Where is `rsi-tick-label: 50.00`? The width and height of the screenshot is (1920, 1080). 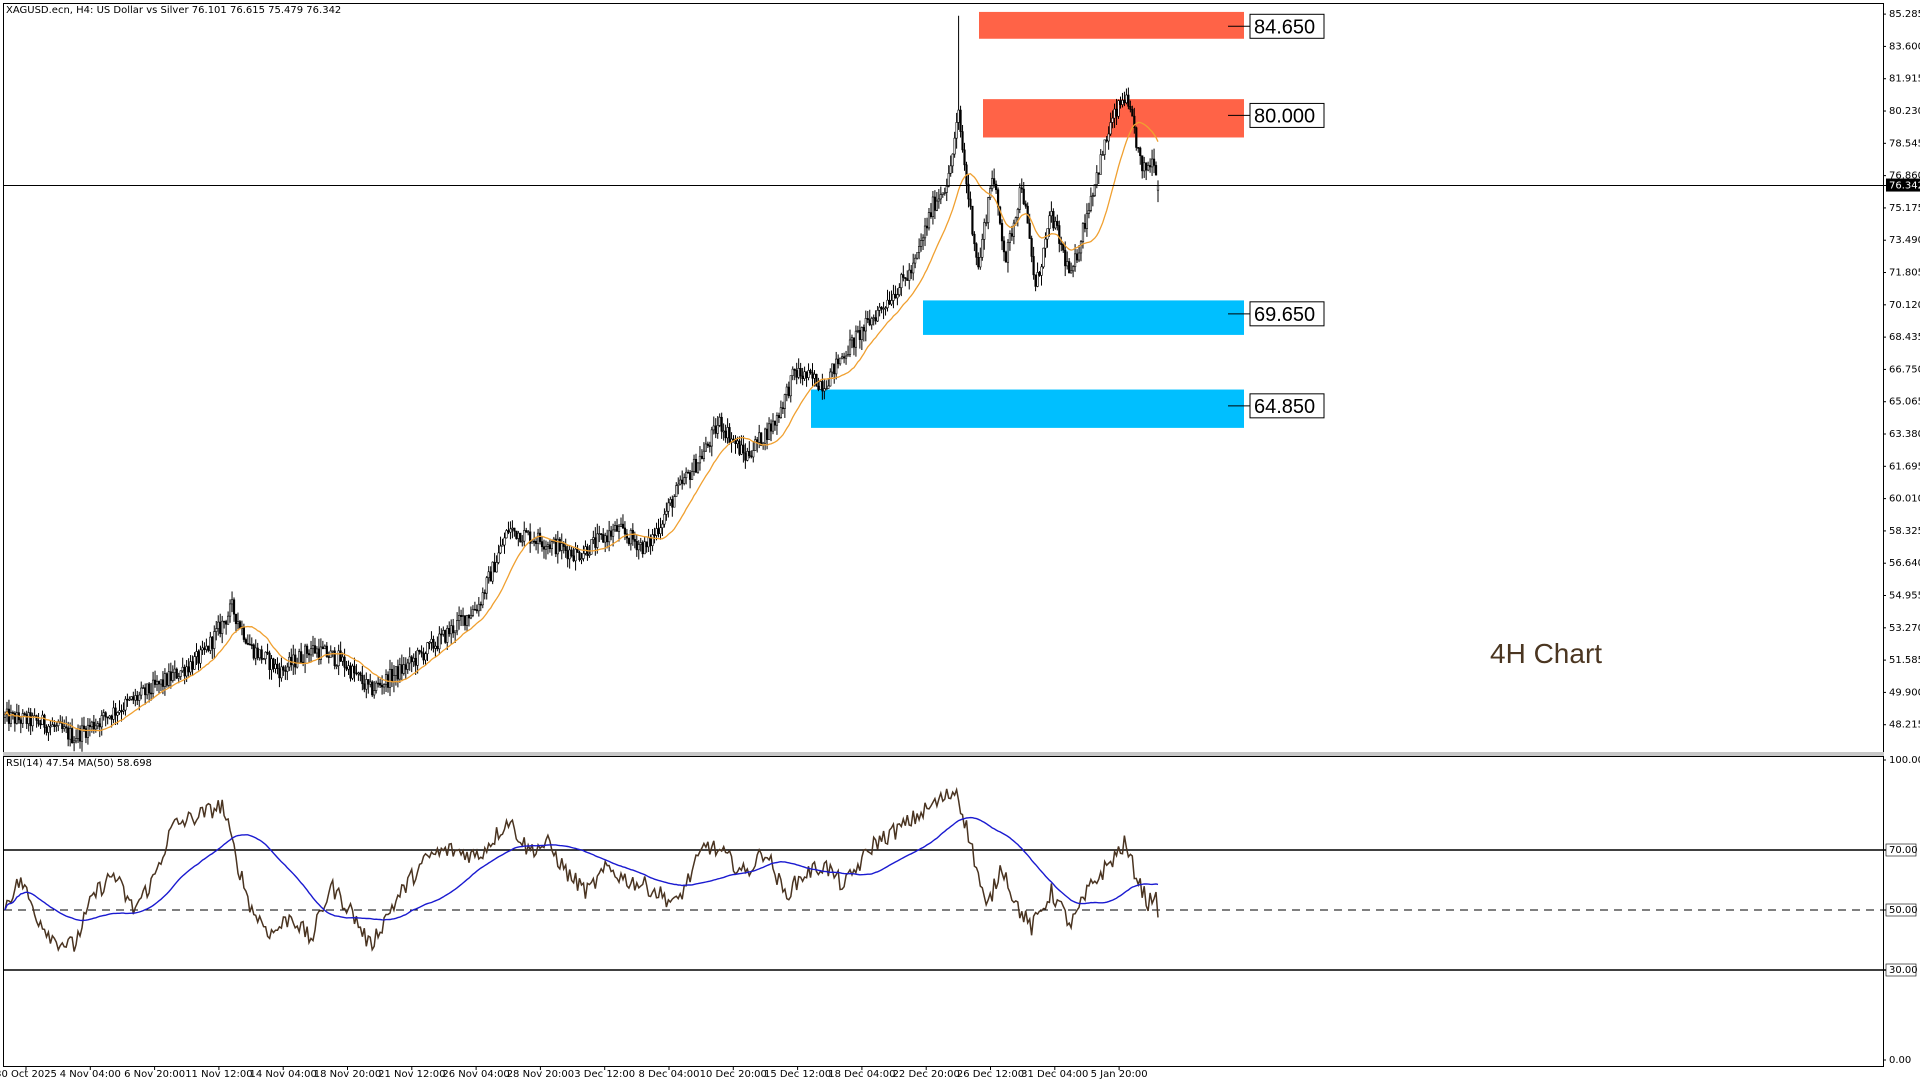
rsi-tick-label: 50.00 is located at coordinates (1903, 910).